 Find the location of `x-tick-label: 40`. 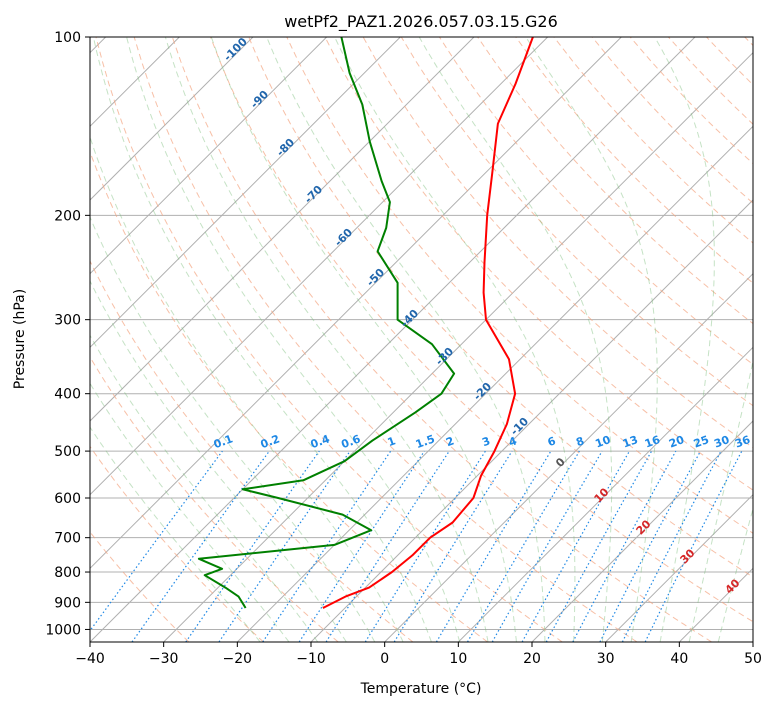

x-tick-label: 40 is located at coordinates (679, 659).